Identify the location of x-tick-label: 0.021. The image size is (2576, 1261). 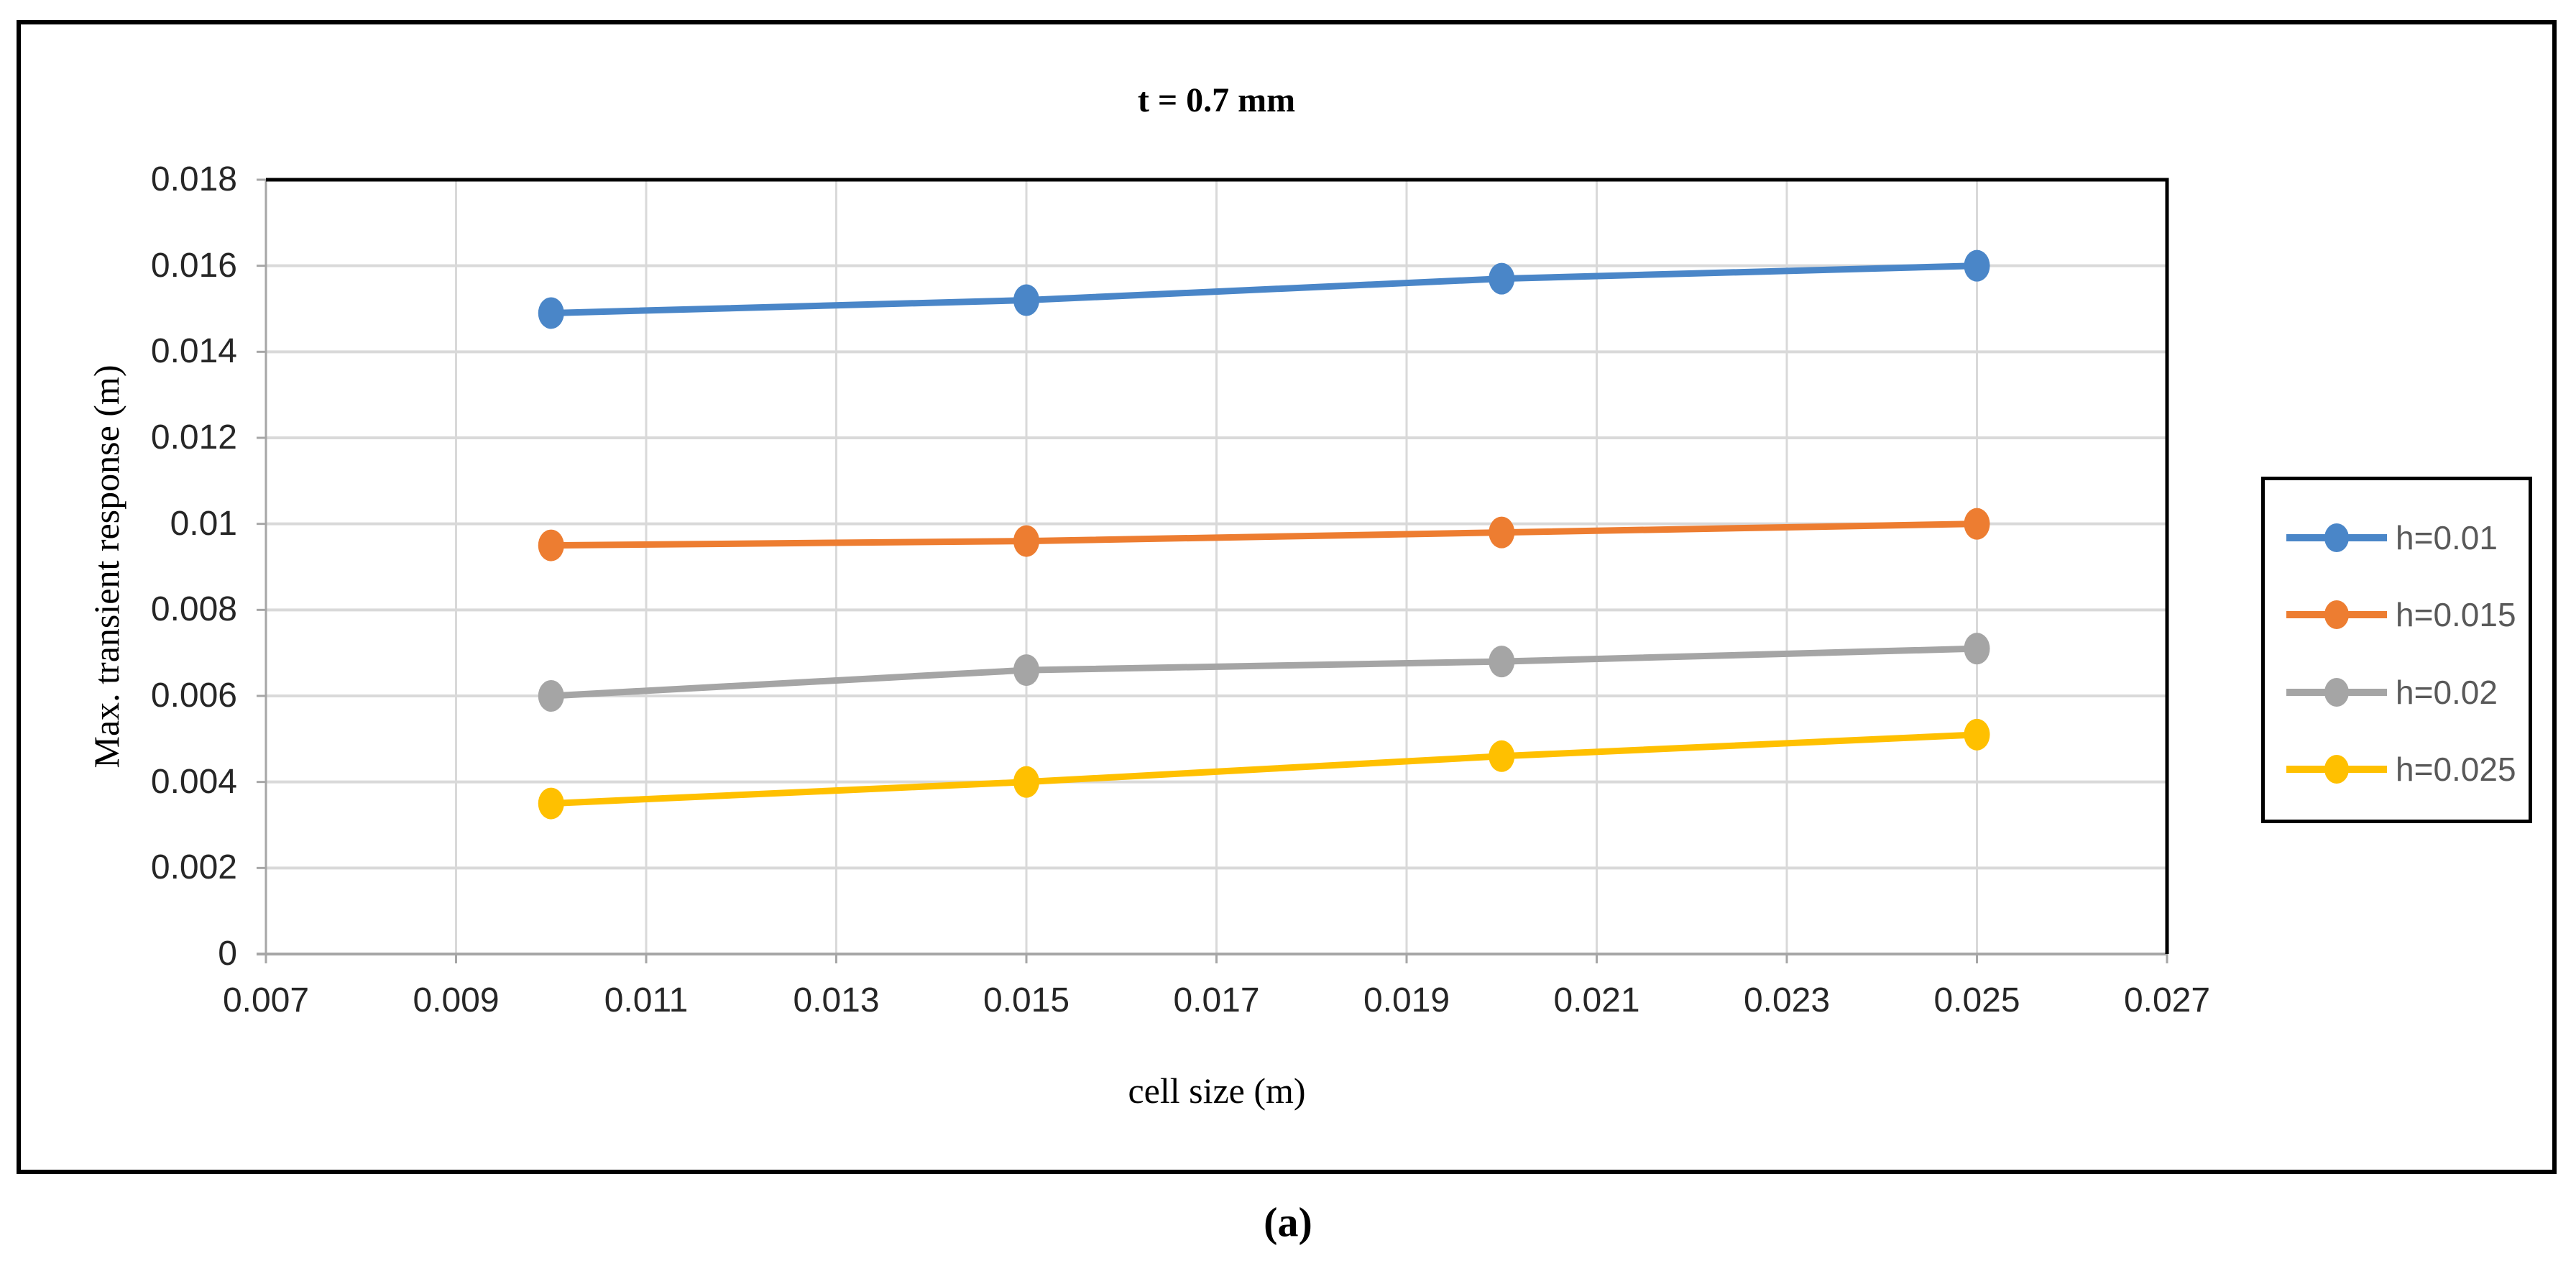
(1596, 1000).